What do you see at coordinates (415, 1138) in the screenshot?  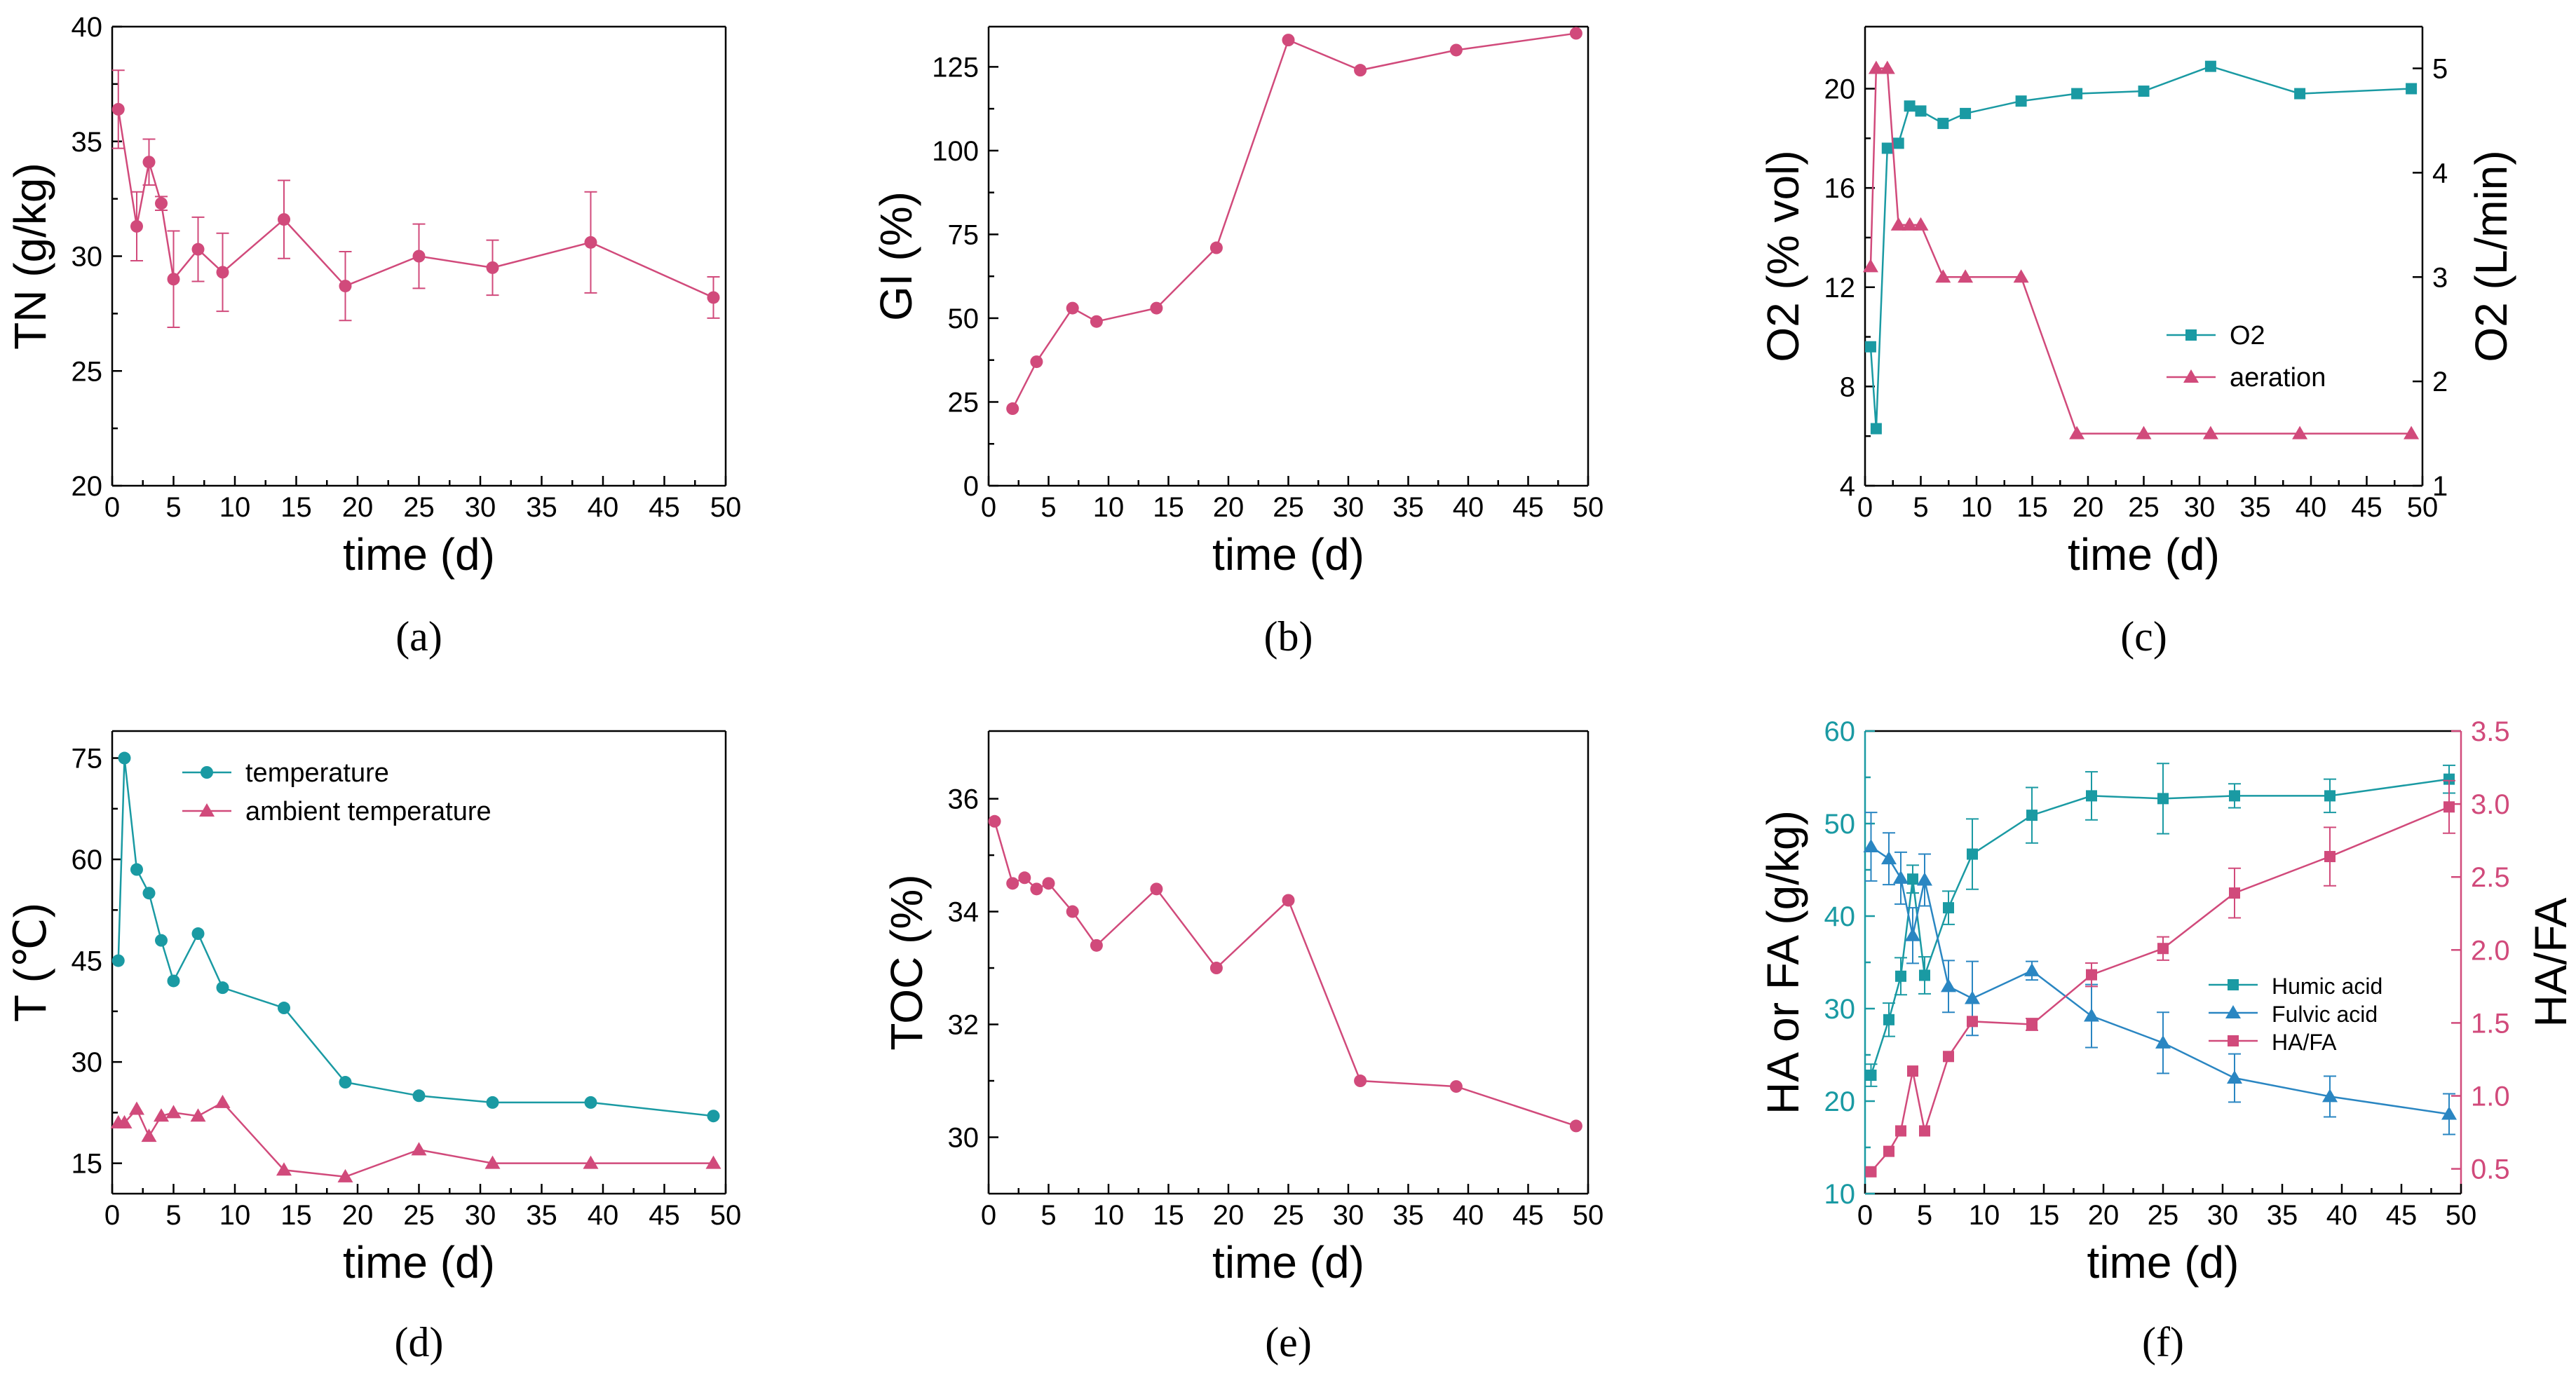 I see `series-ambient-temperature` at bounding box center [415, 1138].